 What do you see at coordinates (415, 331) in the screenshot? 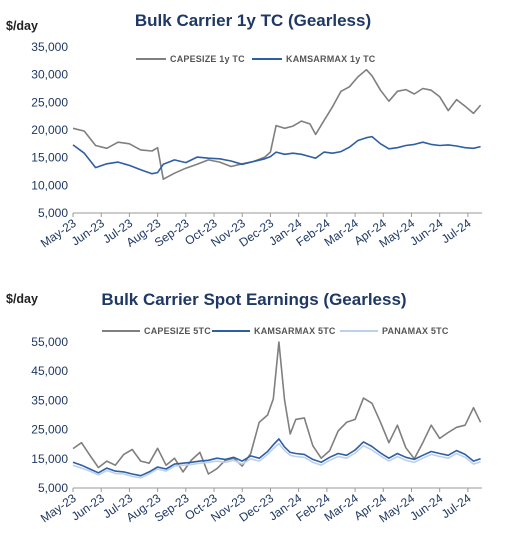
I see `chart2-legend-label-3: PANAMAX 5TC` at bounding box center [415, 331].